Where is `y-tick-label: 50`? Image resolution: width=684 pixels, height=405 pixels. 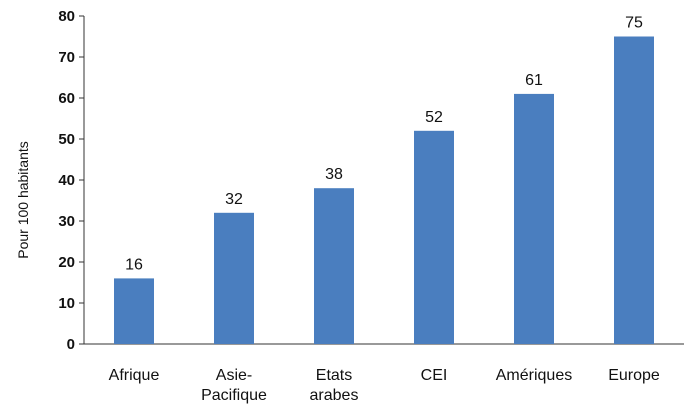
y-tick-label: 50 is located at coordinates (66, 139).